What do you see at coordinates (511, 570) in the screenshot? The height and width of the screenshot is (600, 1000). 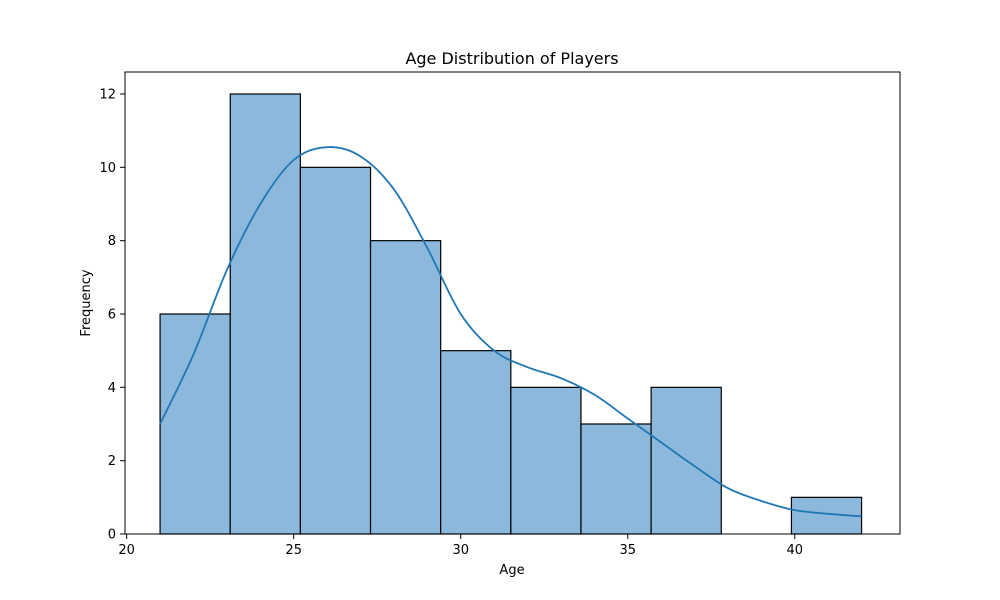 I see `x-axis-label: Age` at bounding box center [511, 570].